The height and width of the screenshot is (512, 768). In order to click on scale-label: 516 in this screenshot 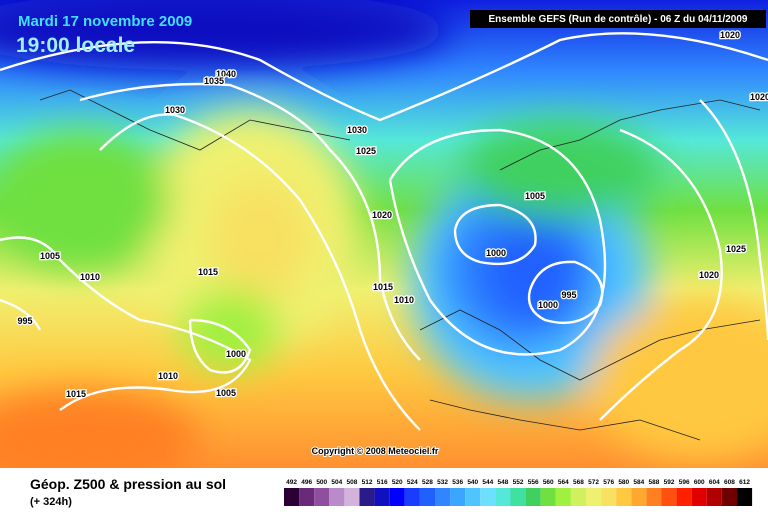, I will do `click(382, 482)`.